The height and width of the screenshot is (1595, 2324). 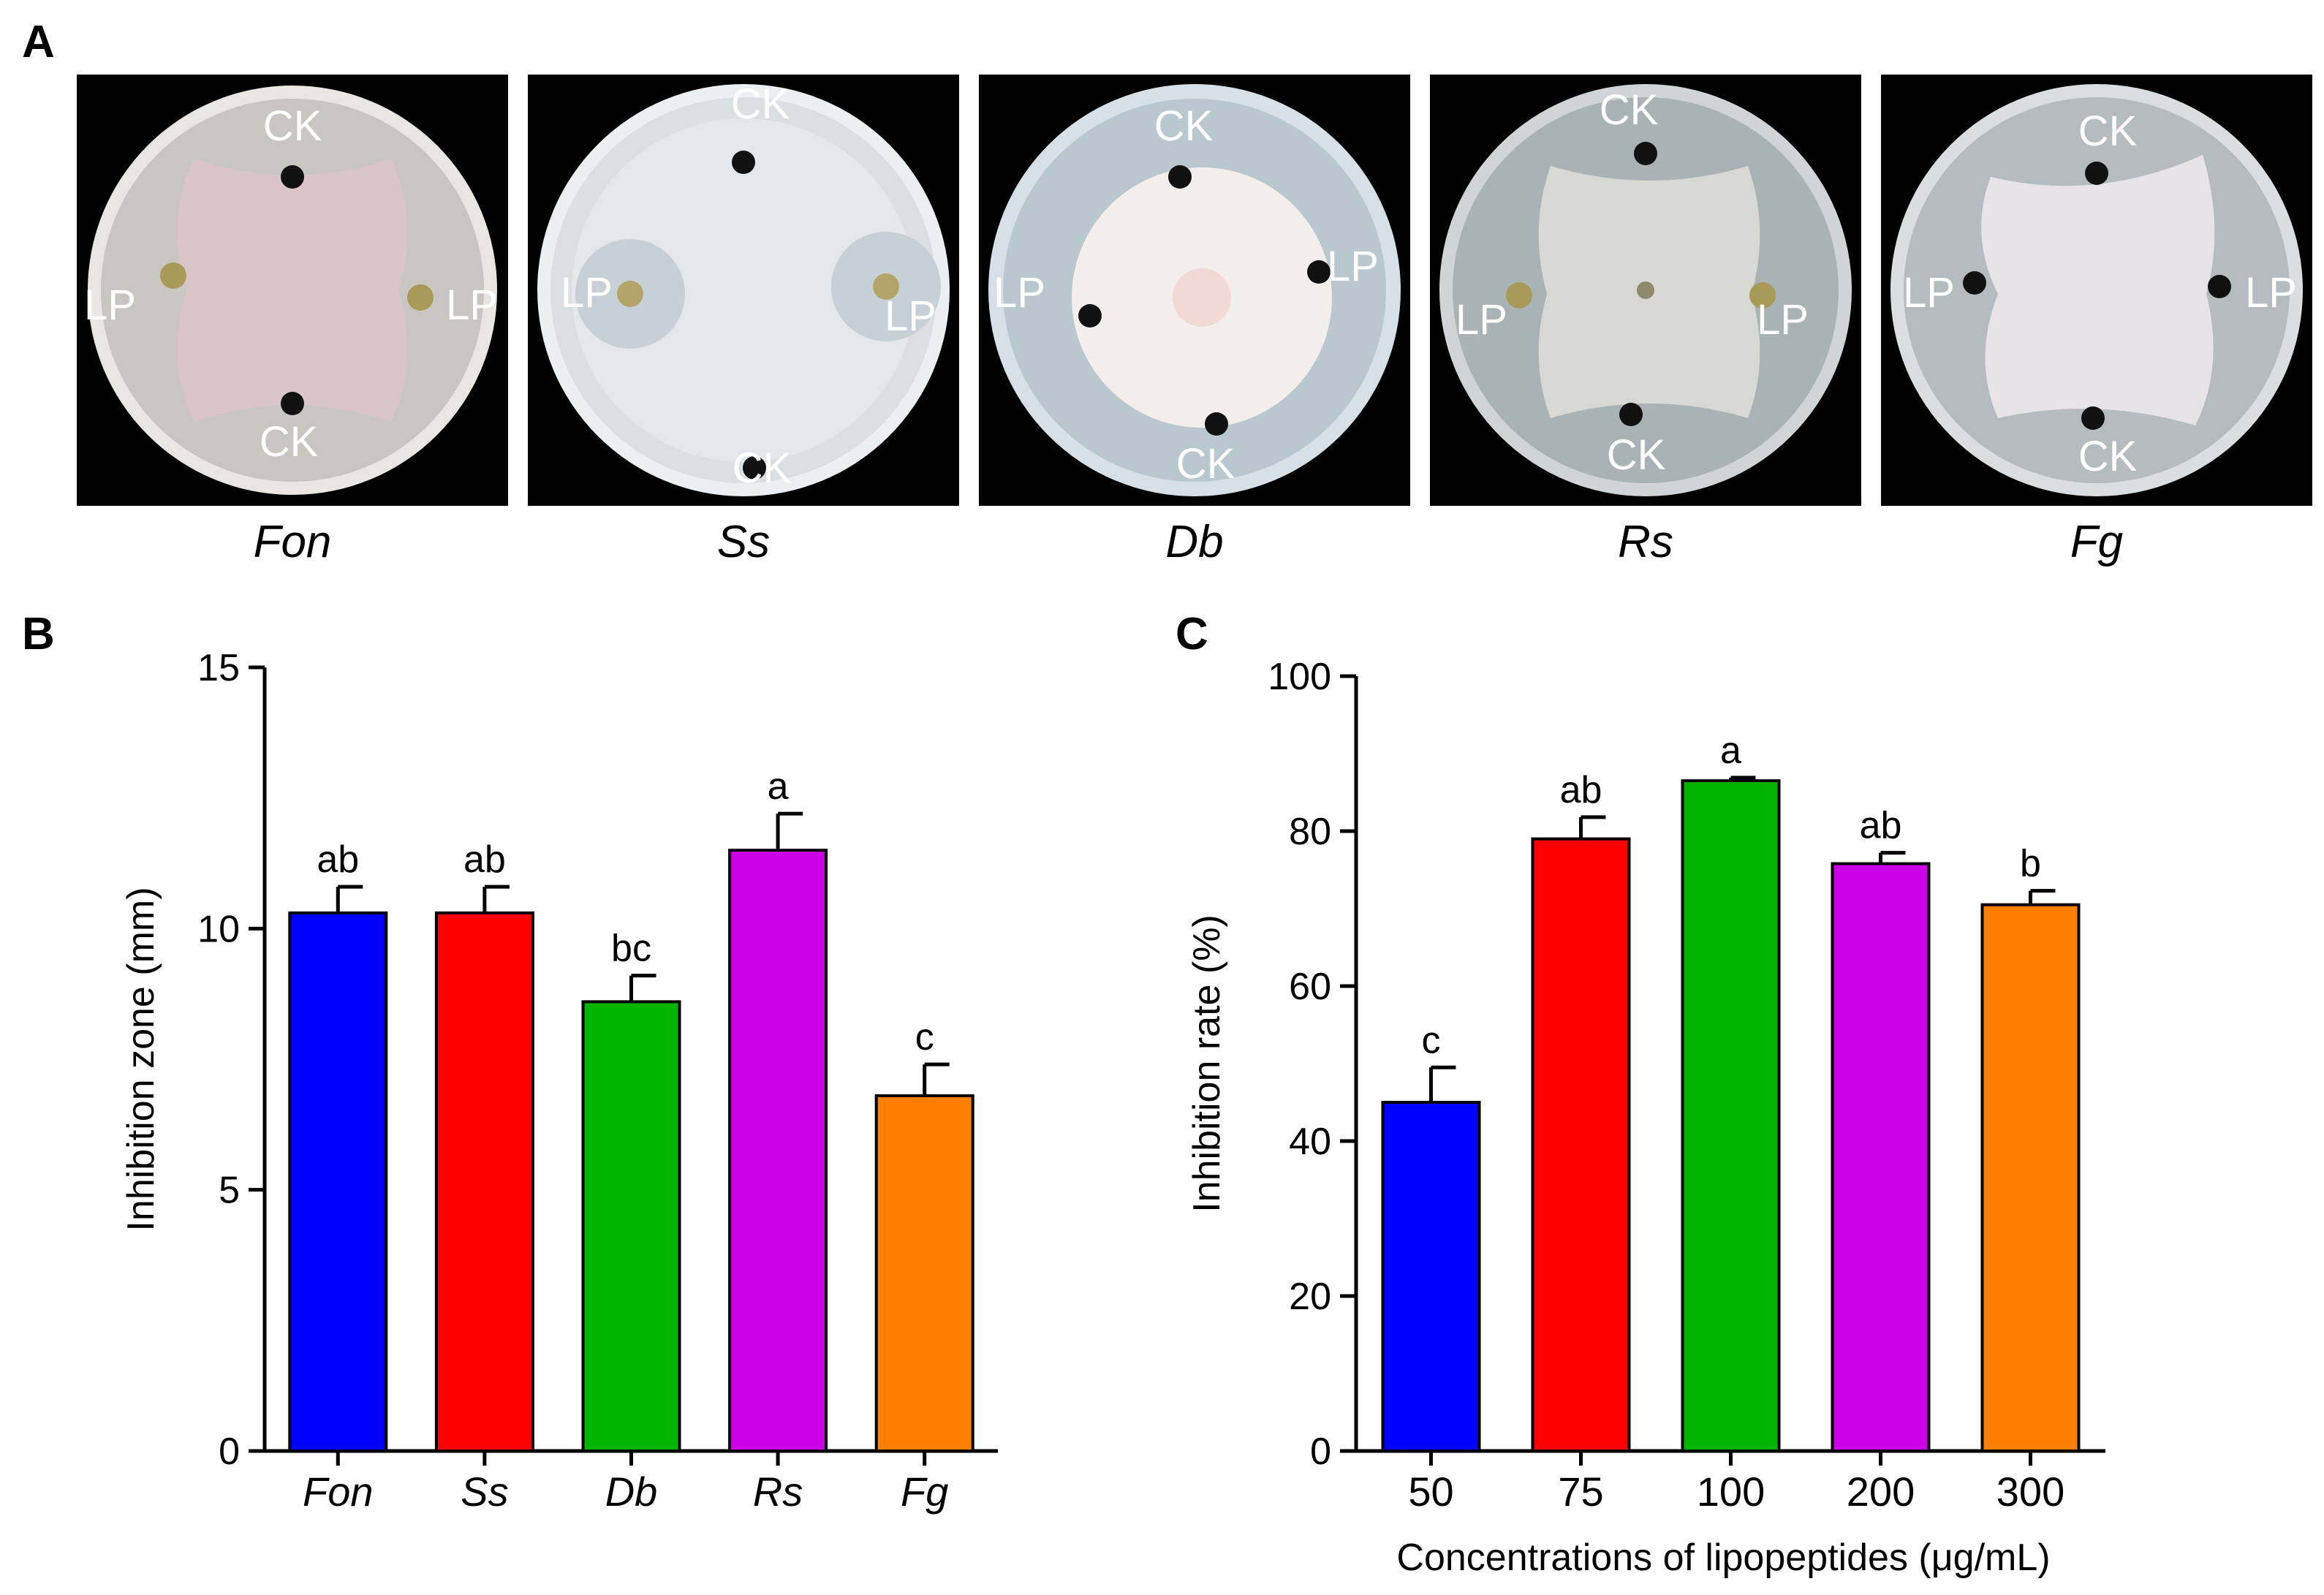 I want to click on y-tick-label: 15, so click(x=218, y=668).